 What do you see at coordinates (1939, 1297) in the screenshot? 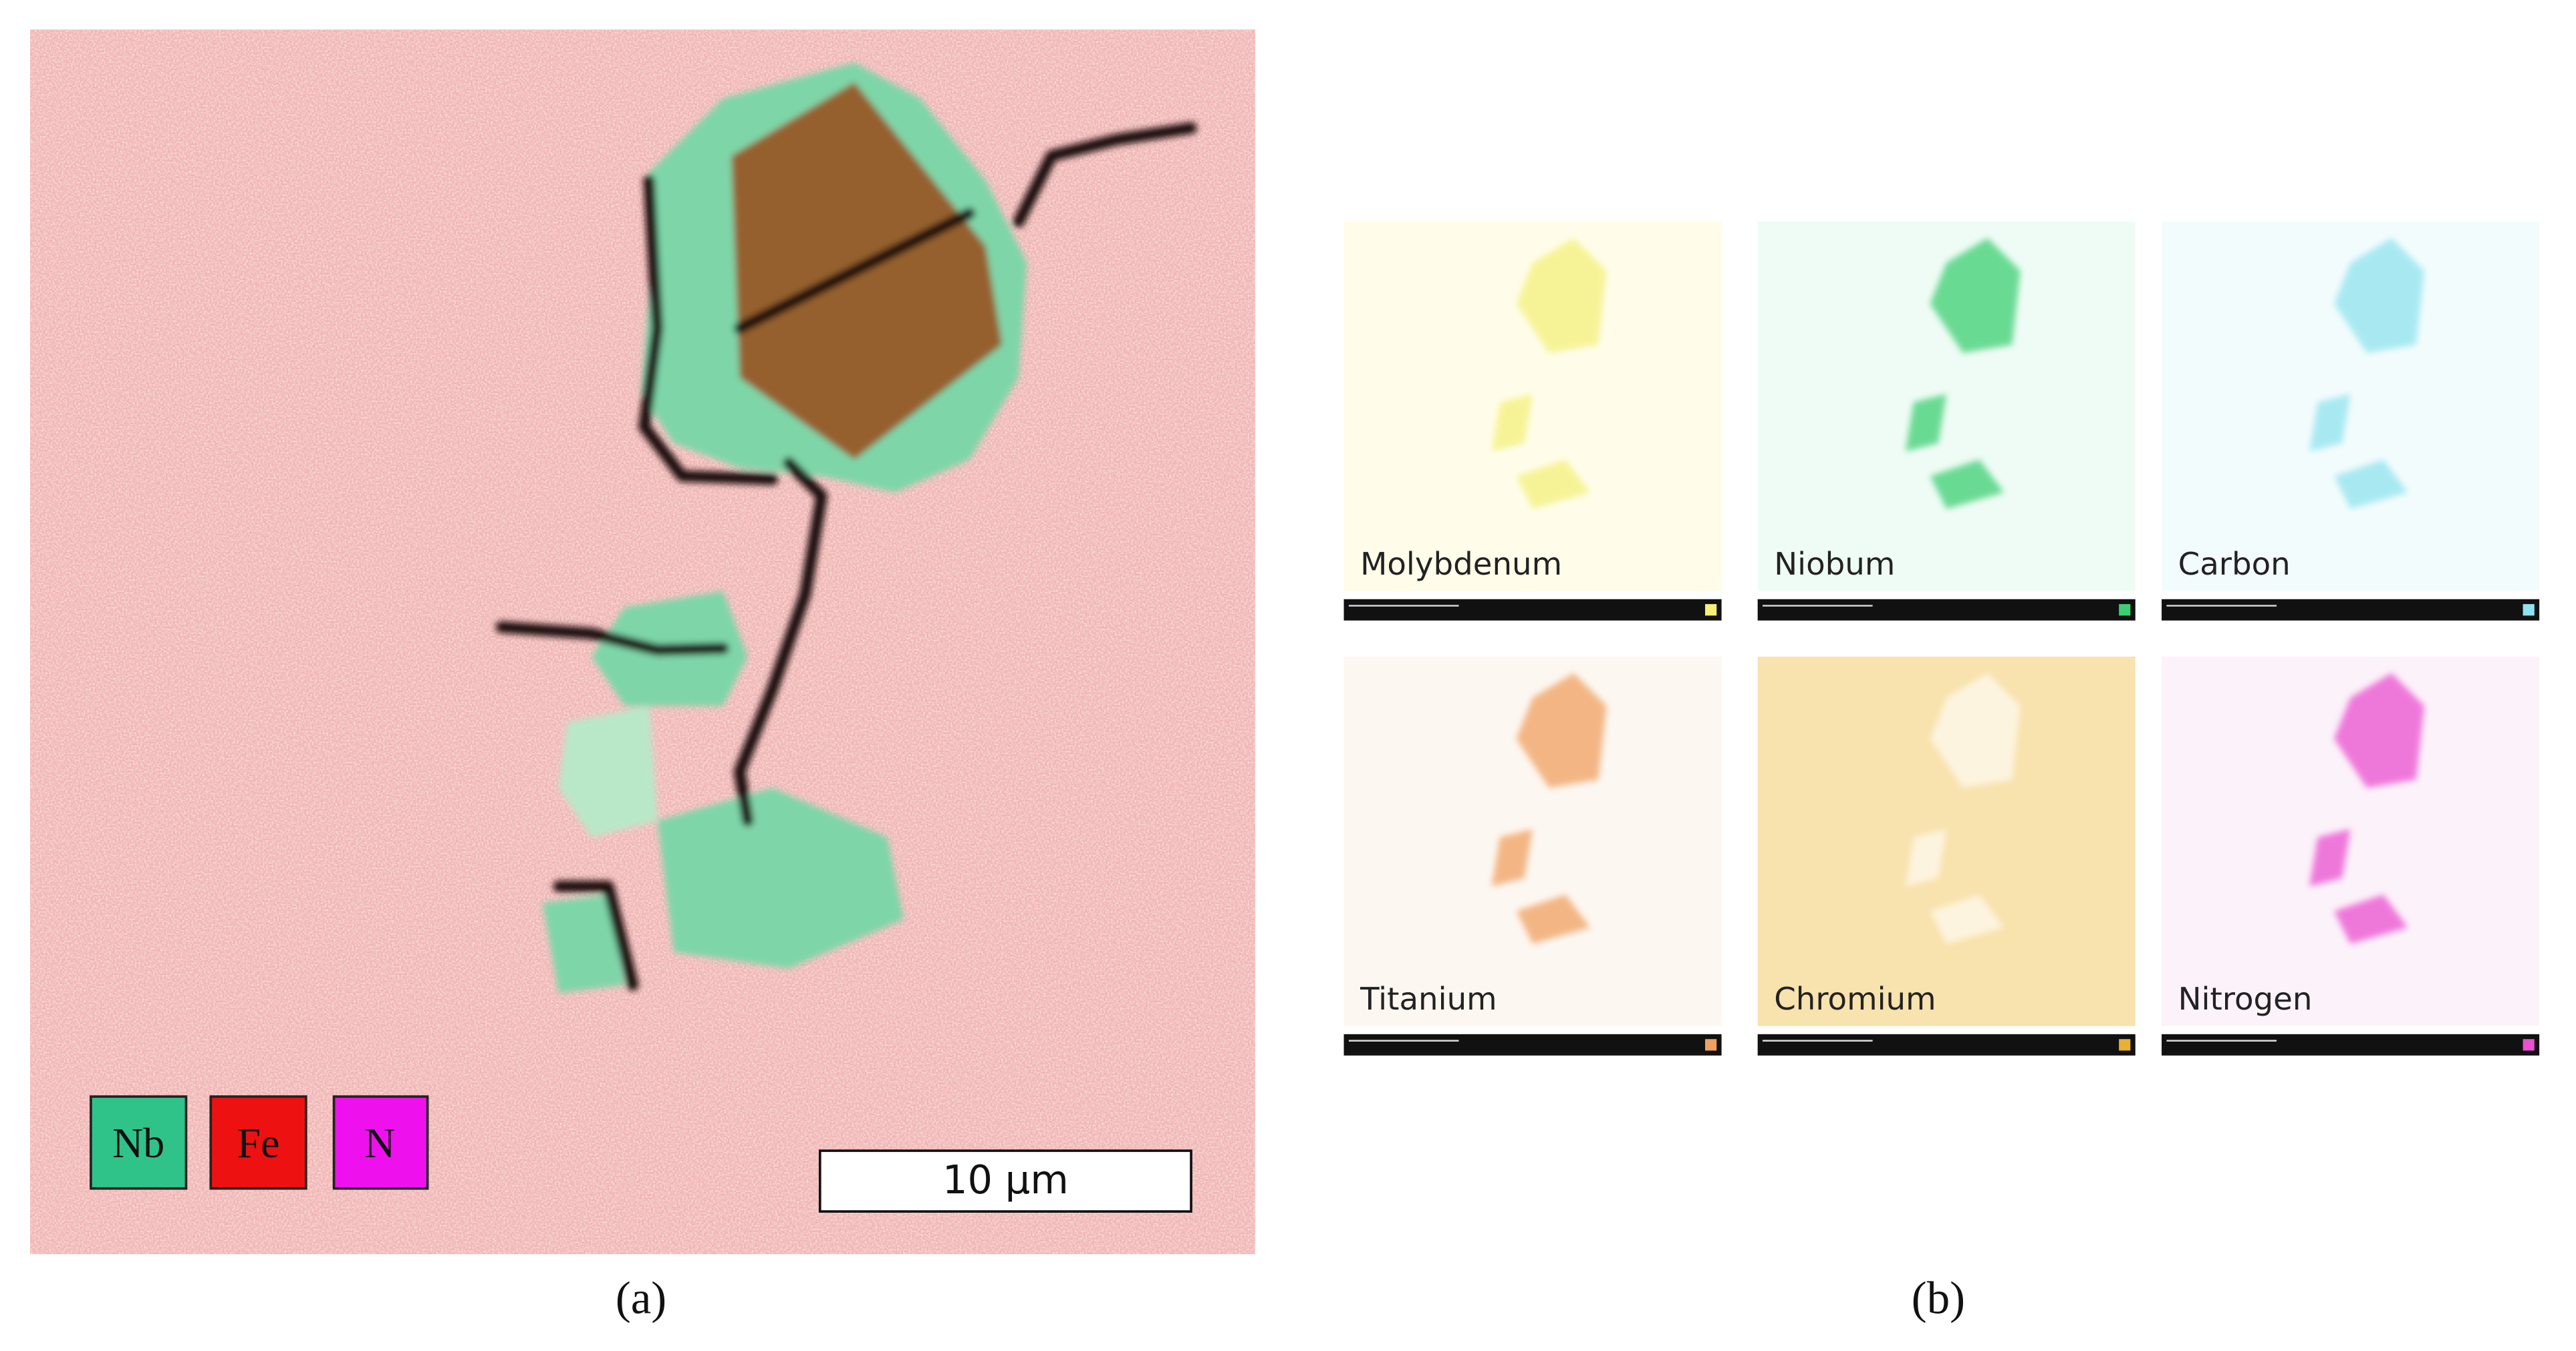
I see `panel-label: (b)` at bounding box center [1939, 1297].